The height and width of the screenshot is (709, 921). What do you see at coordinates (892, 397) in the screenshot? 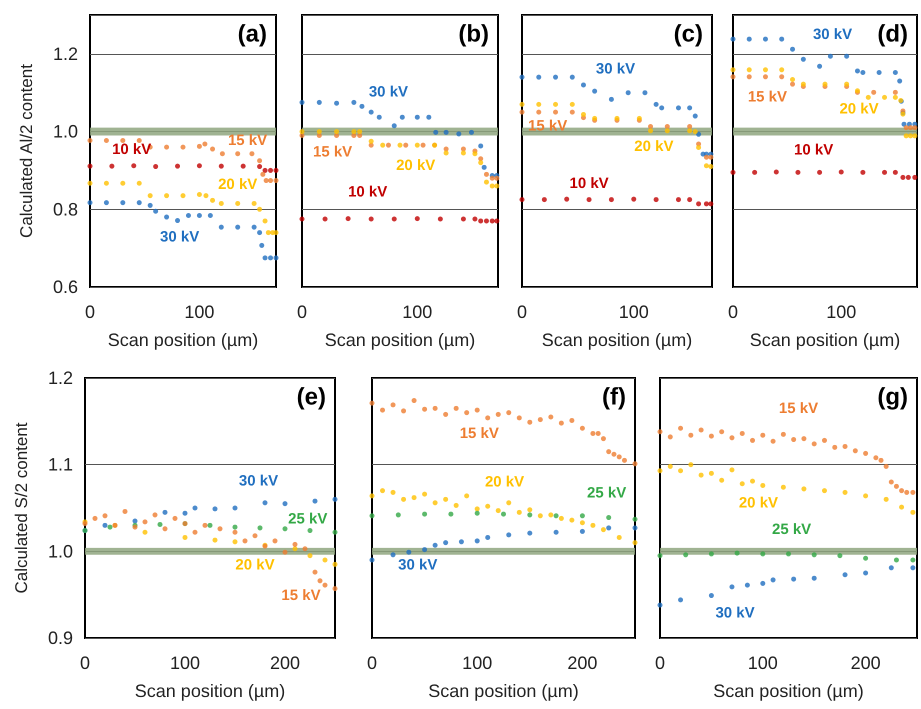
I see `chart-title: (g)` at bounding box center [892, 397].